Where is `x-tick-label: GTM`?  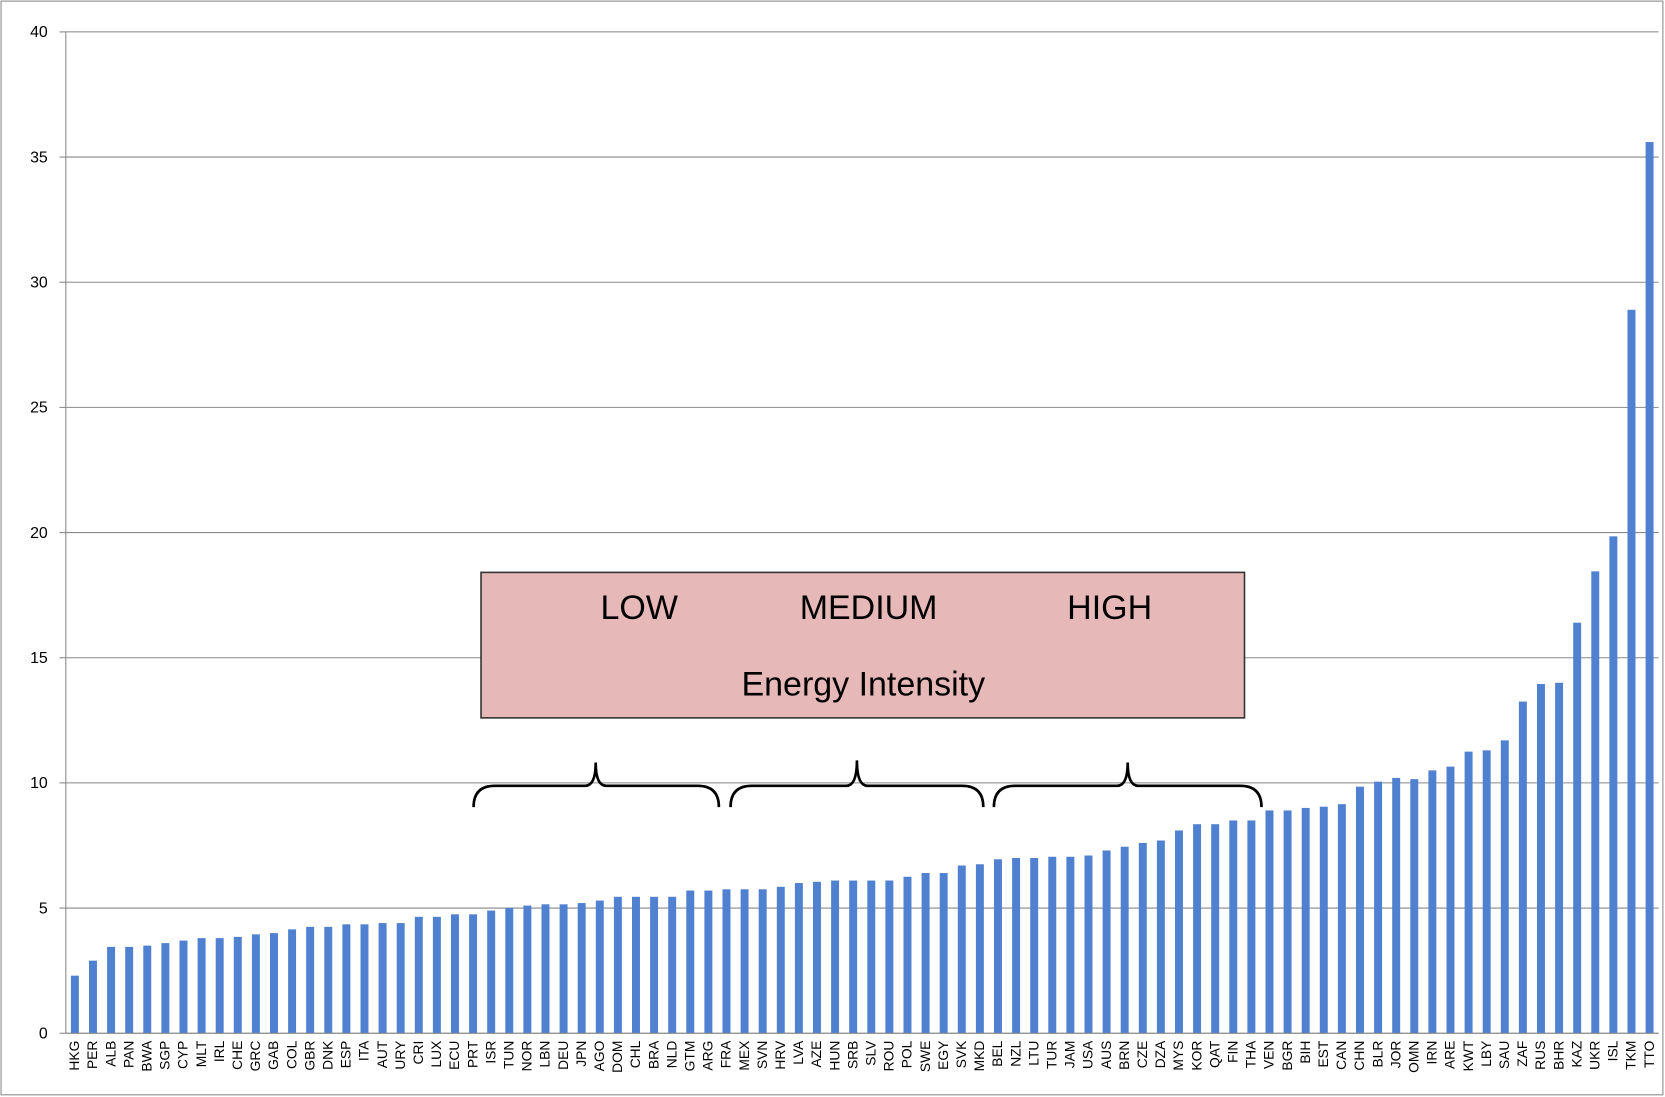
x-tick-label: GTM is located at coordinates (690, 1056).